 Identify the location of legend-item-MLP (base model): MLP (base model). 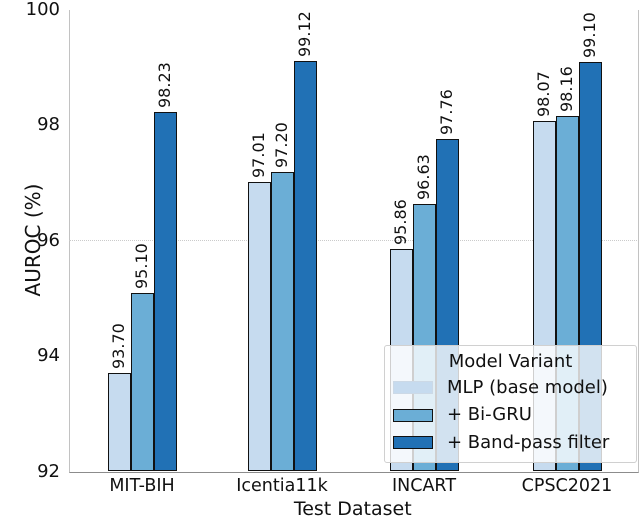
(510, 388).